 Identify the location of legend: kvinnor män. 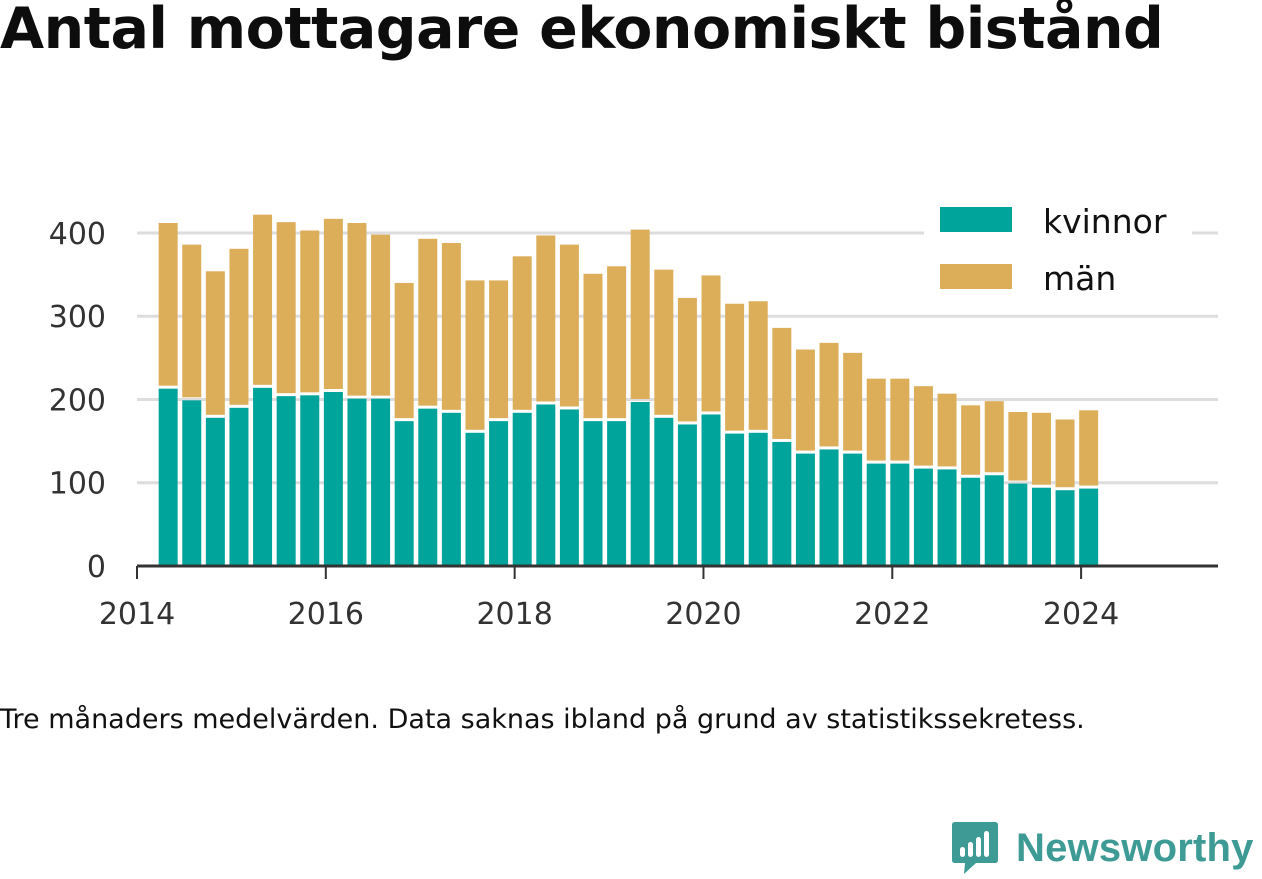
(1058, 252).